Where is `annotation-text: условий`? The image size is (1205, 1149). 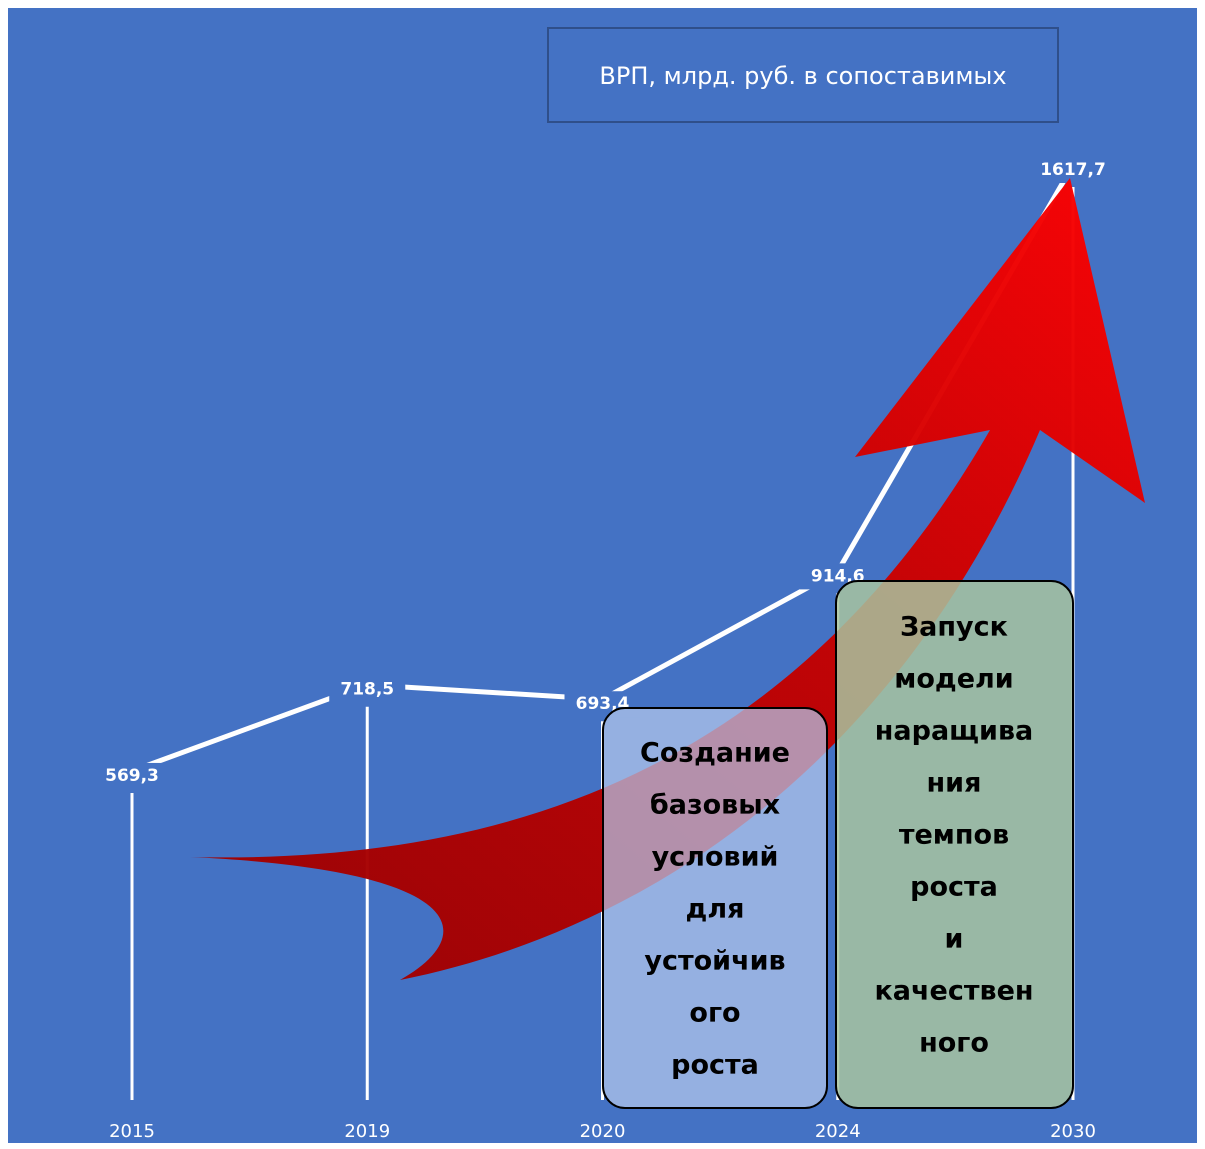 annotation-text: условий is located at coordinates (715, 857).